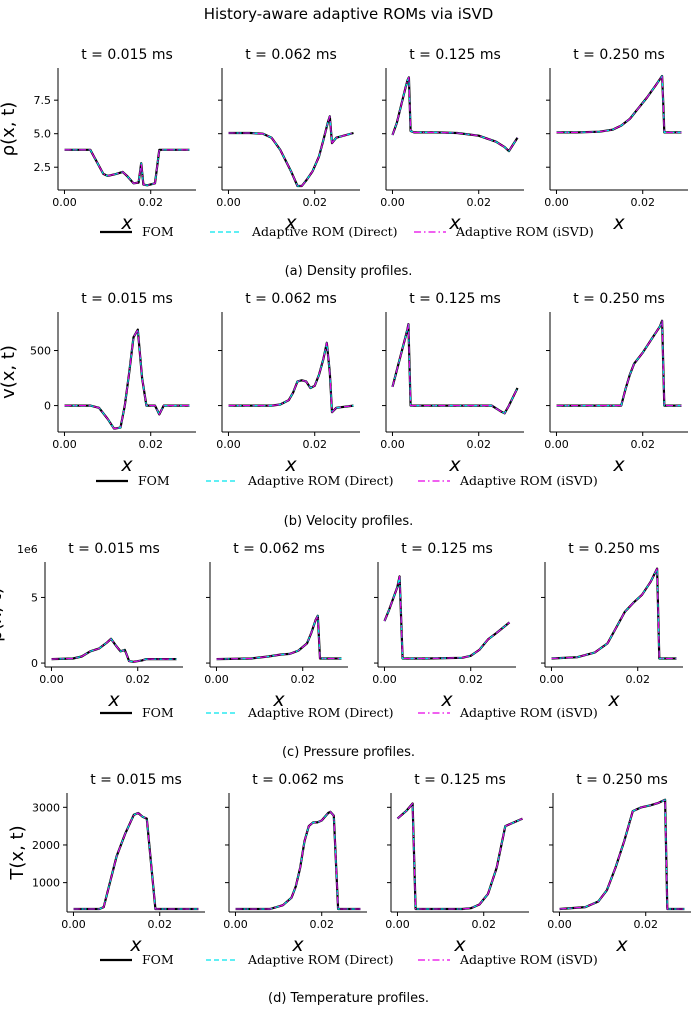 The height and width of the screenshot is (1020, 697). Describe the element at coordinates (47, 406) in the screenshot. I see `y-tick-label: 0` at that location.